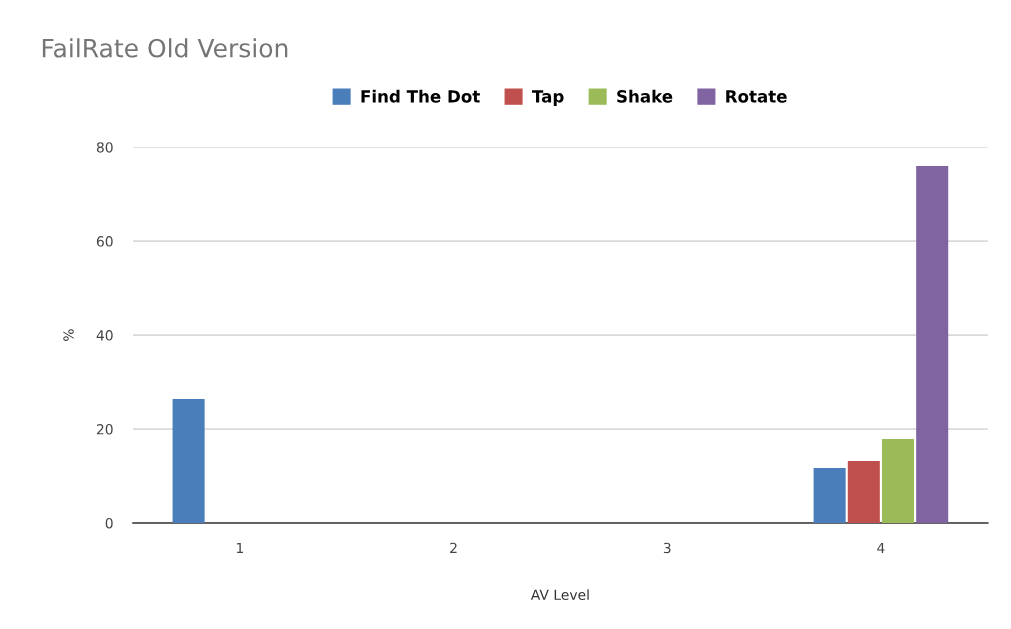 This screenshot has height=629, width=1011. What do you see at coordinates (645, 96) in the screenshot?
I see `legend-label: Shake` at bounding box center [645, 96].